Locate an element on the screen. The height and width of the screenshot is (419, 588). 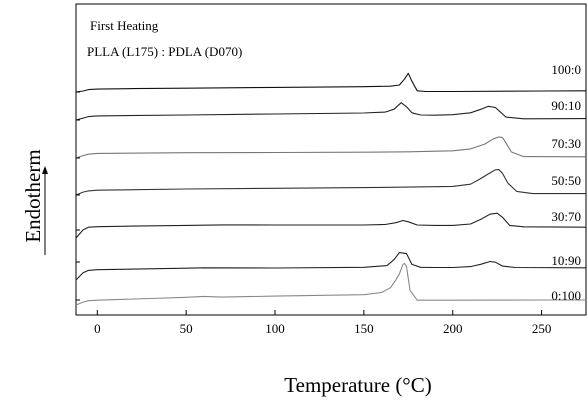
x-tick-label-250: 250 is located at coordinates (542, 328).